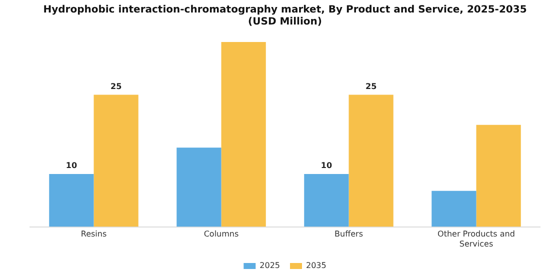 The height and width of the screenshot is (280, 560). What do you see at coordinates (476, 239) in the screenshot?
I see `x-tick-label: Other Products and Services` at bounding box center [476, 239].